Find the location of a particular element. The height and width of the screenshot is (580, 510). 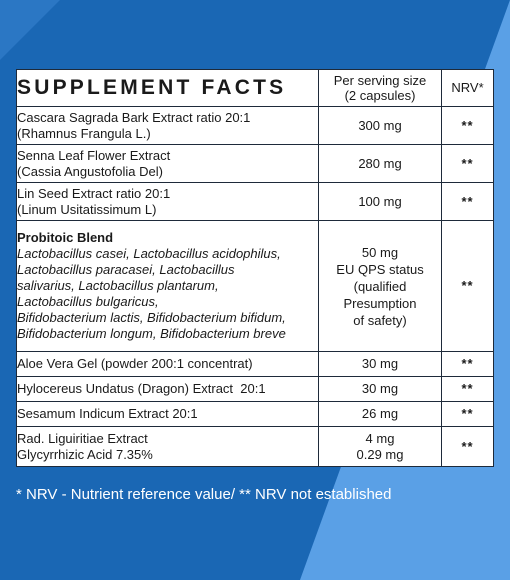

ingredient-name-line2: (Rhamnus Frangula L.) is located at coordinates (84, 133).